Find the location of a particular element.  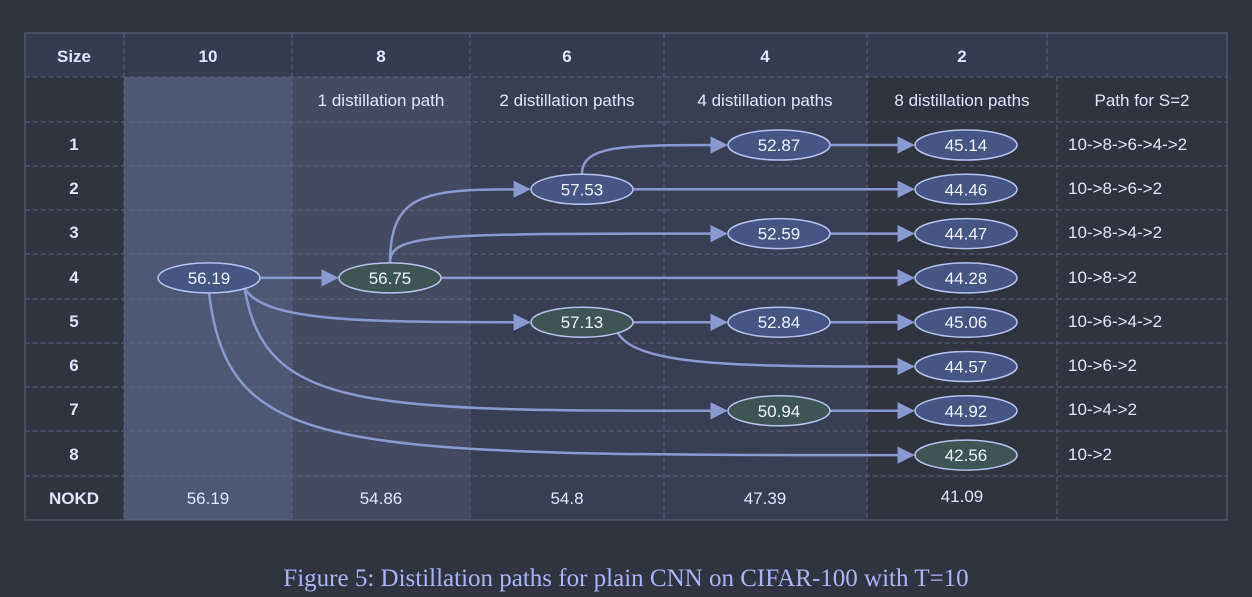

edge-n8-to-n6a is located at coordinates (459, 221).